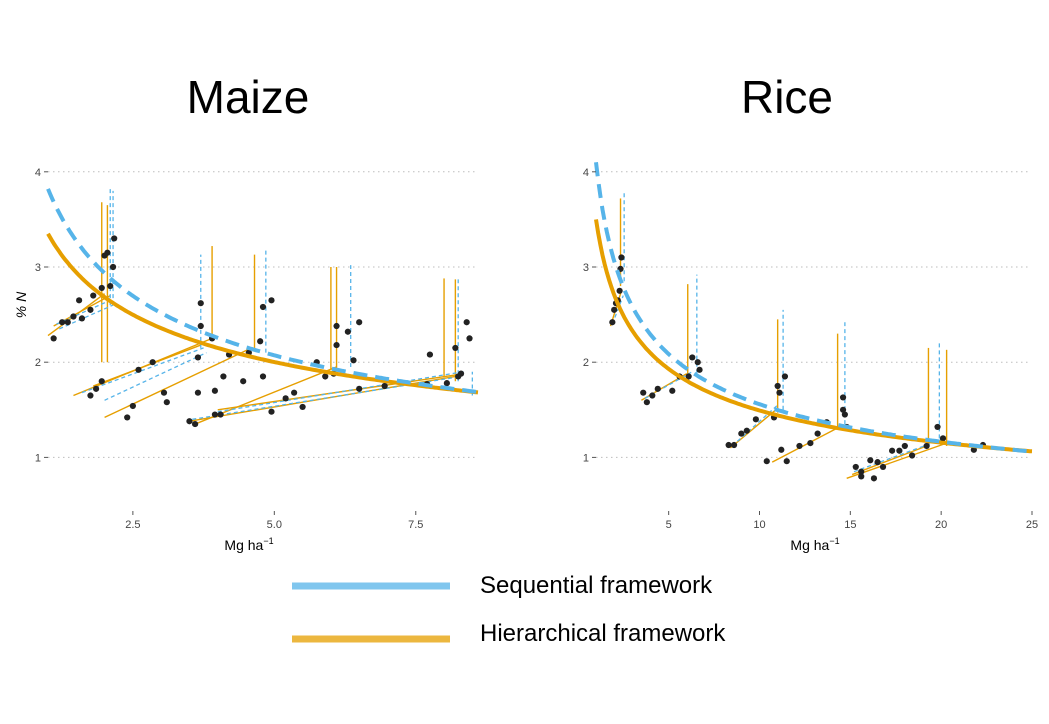 The width and height of the screenshot is (1049, 724). What do you see at coordinates (502, 585) in the screenshot?
I see `legend-item-sequential: Sequential framework` at bounding box center [502, 585].